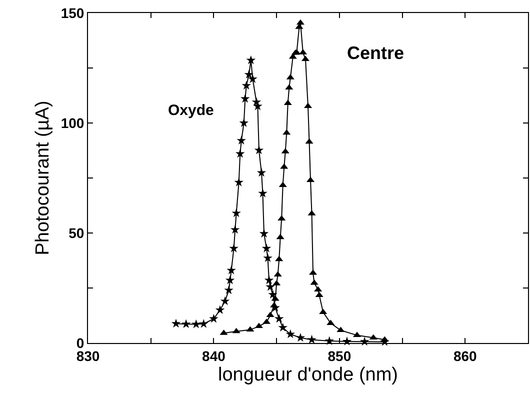 This screenshot has height=407, width=530. What do you see at coordinates (43, 178) in the screenshot?
I see `y-axis-title: Photocourant (µA)` at bounding box center [43, 178].